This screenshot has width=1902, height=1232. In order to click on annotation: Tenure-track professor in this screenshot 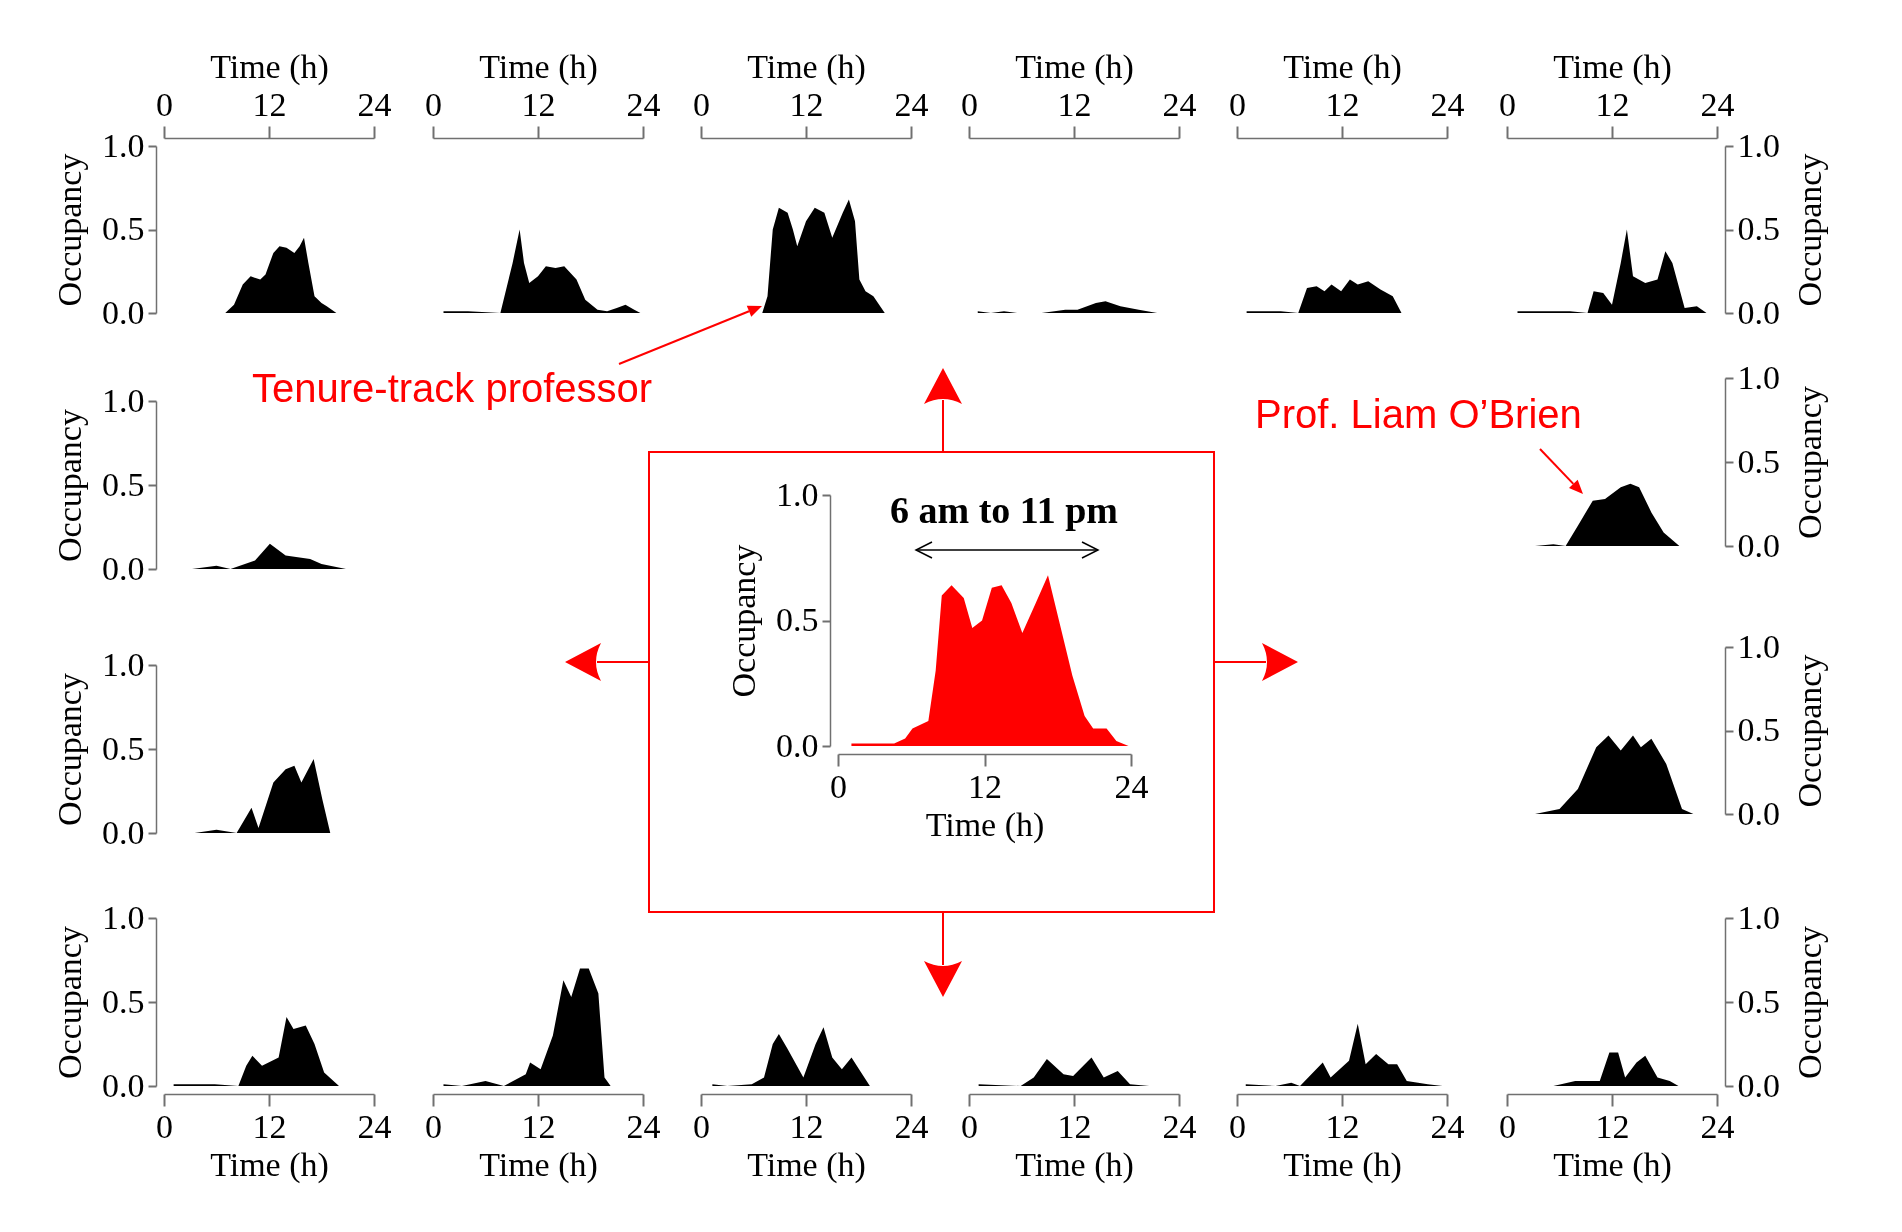, I will do `click(452, 388)`.